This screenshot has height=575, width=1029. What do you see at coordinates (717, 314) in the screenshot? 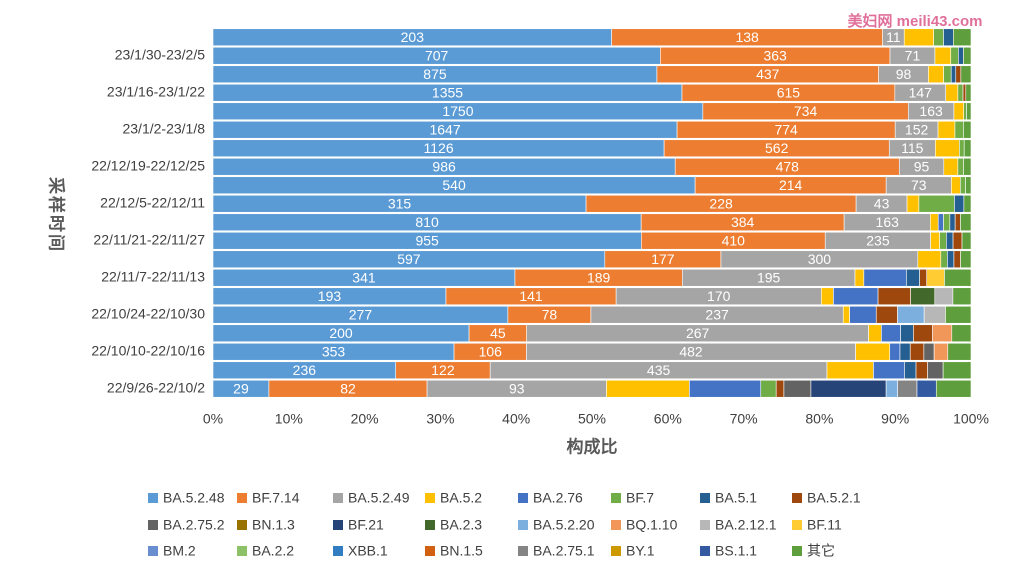
I see `data-label: 237` at bounding box center [717, 314].